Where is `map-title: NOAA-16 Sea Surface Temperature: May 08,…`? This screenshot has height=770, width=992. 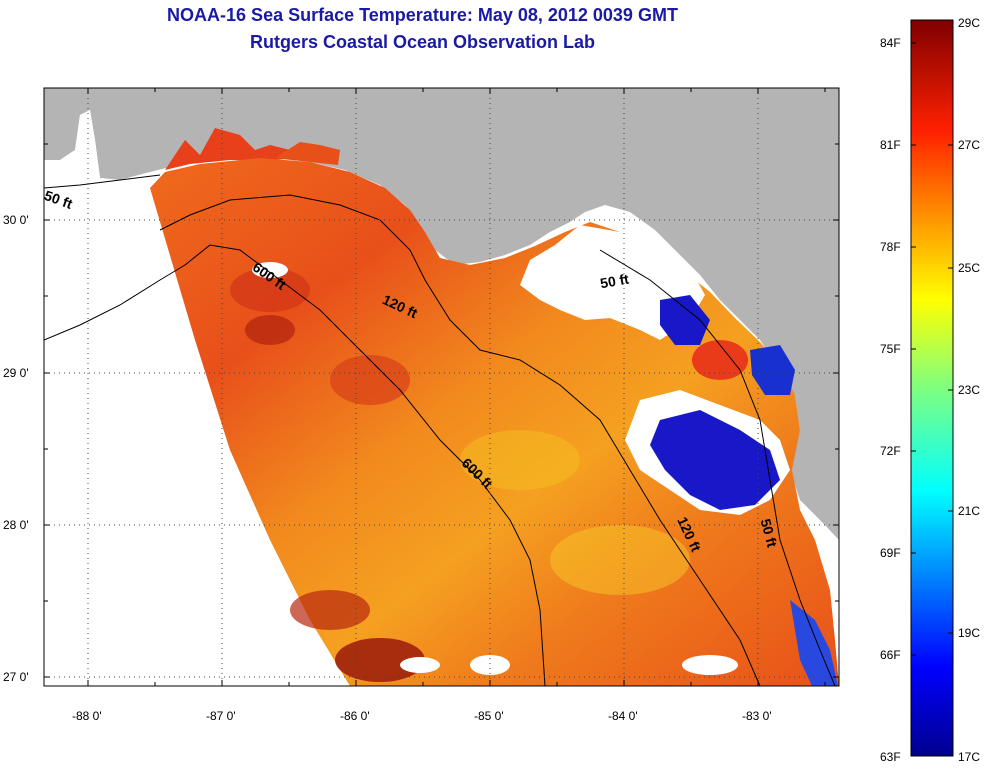 map-title: NOAA-16 Sea Surface Temperature: May 08,… is located at coordinates (422, 15).